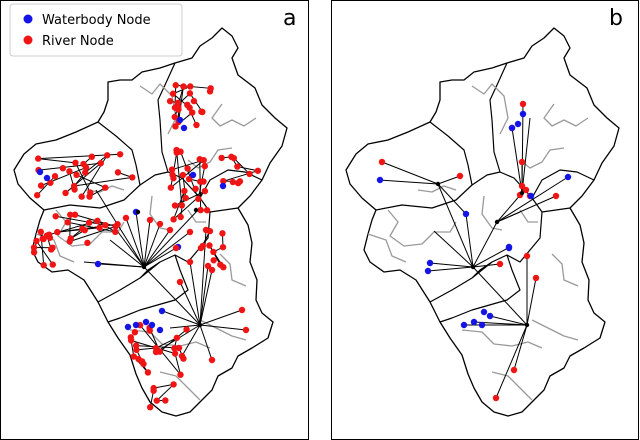 This screenshot has width=640, height=440. I want to click on legend: Waterbody Node River Node, so click(96, 30).